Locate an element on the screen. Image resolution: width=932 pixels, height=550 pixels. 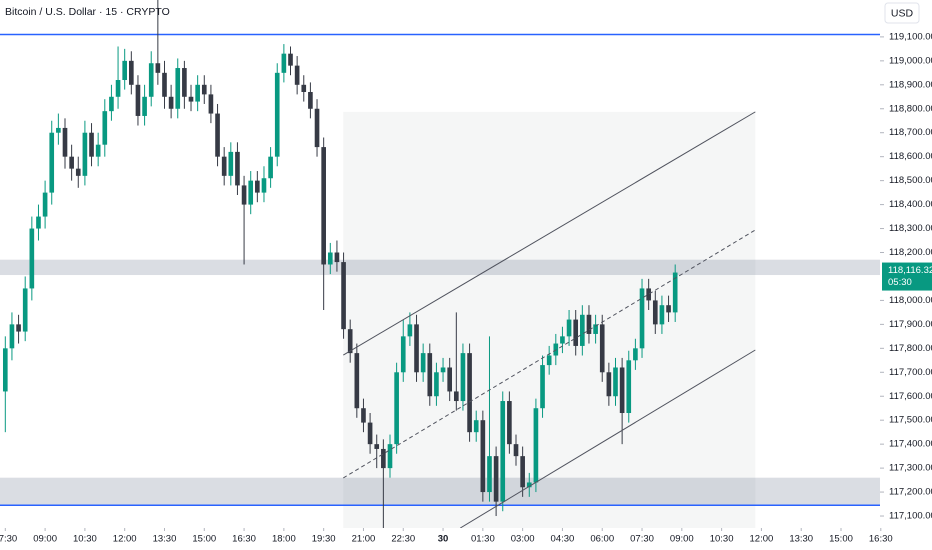
y-tick-label: 117,300.00 is located at coordinates (910, 468).